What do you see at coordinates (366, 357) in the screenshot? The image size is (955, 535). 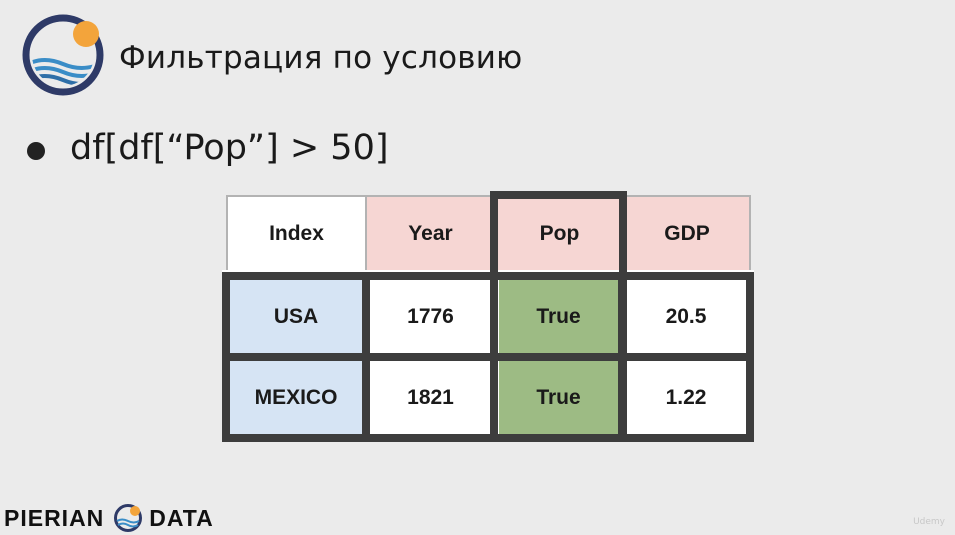 I see `body-col-divider` at bounding box center [366, 357].